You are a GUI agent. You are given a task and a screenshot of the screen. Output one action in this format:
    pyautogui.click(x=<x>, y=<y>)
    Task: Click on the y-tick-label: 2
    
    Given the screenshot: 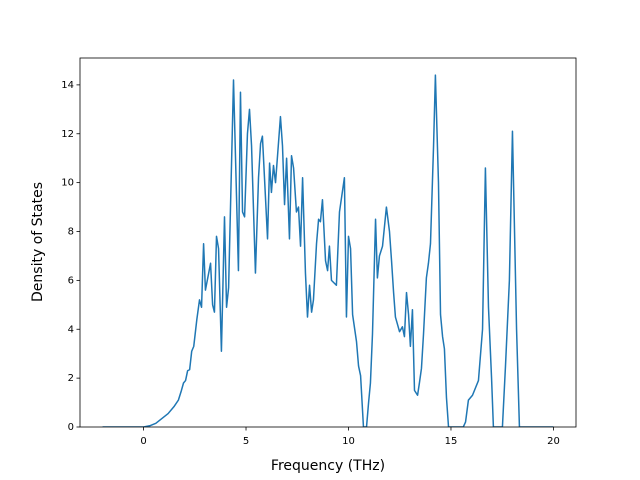 What is the action you would take?
    pyautogui.click(x=71, y=378)
    